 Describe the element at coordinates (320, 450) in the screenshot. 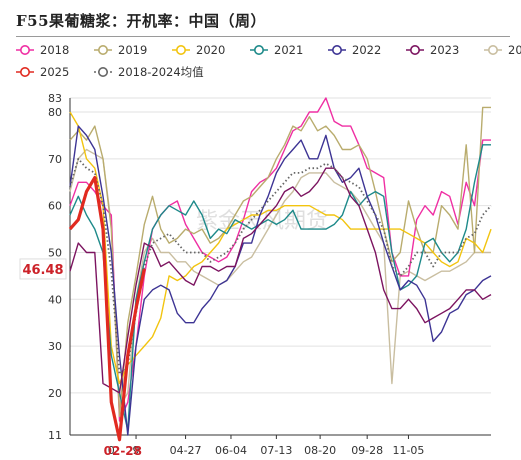

I see `x-tick-label: 08-20` at that location.